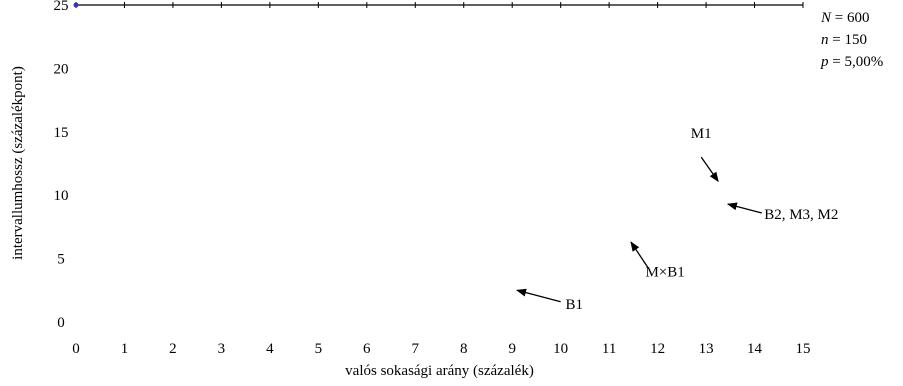  I want to click on y-tick-label: 10, so click(61, 196).